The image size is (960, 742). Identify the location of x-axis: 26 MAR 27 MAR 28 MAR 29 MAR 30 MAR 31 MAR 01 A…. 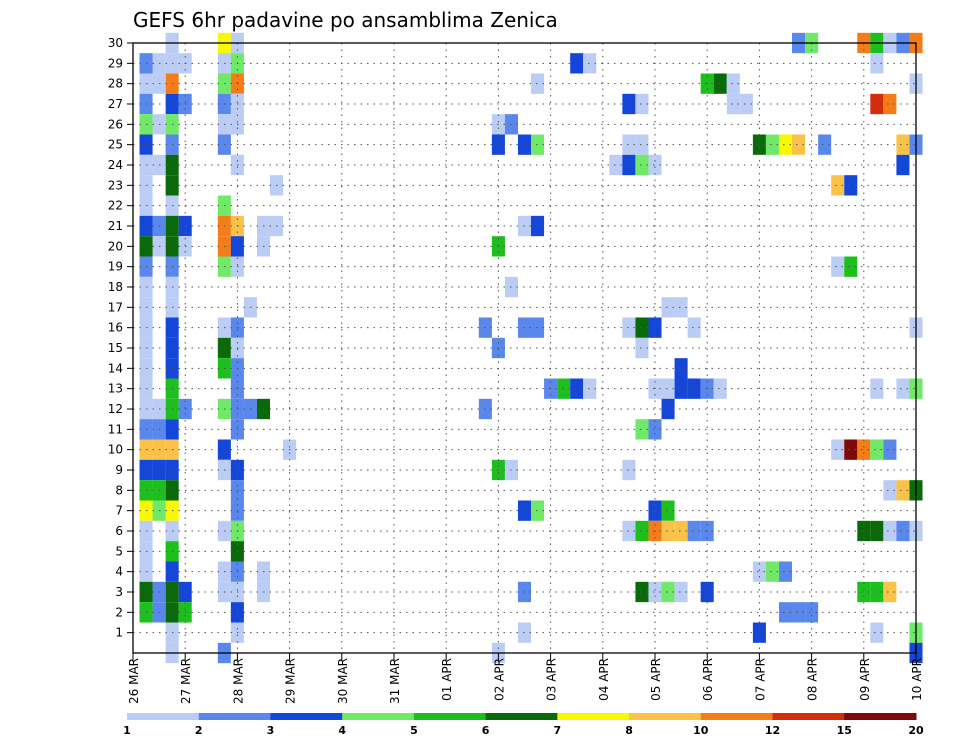
(525, 678).